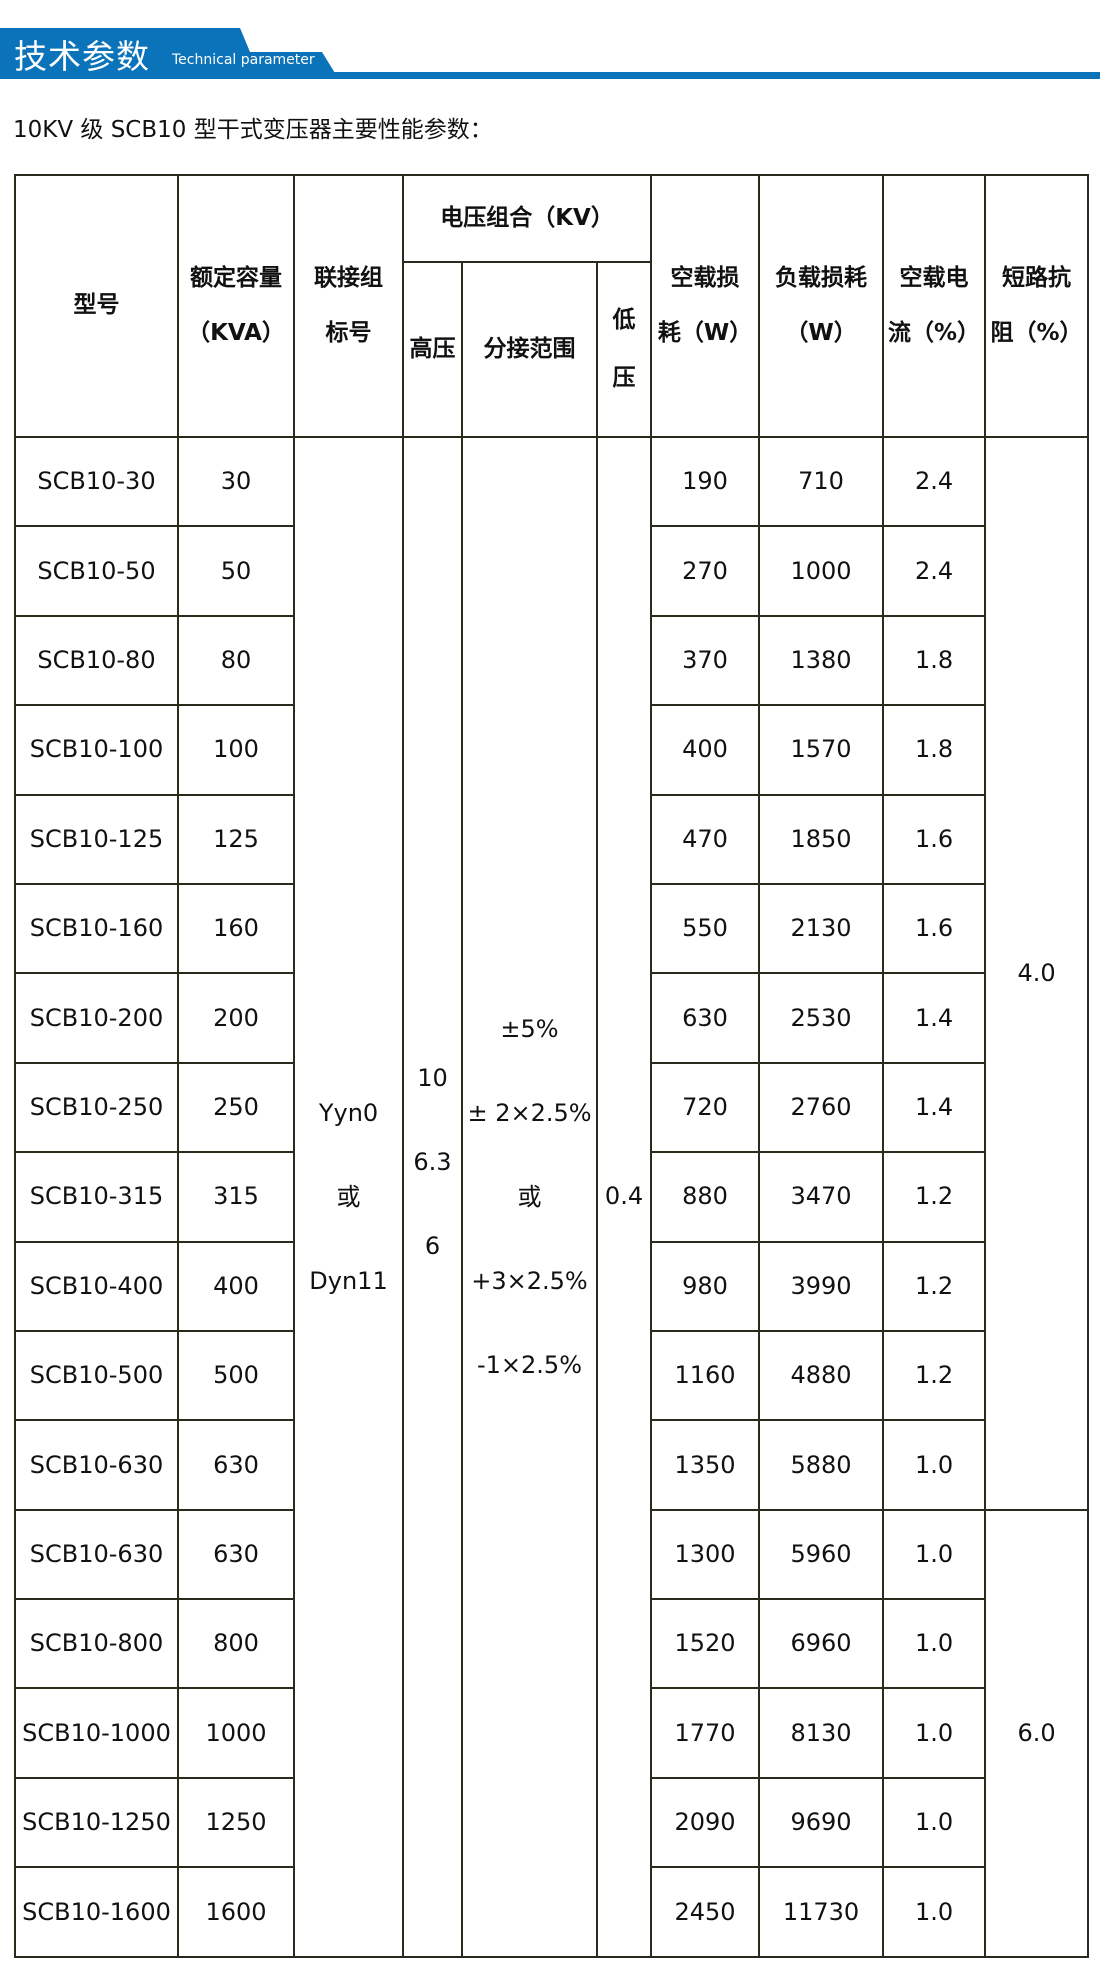 This screenshot has width=1100, height=1971. Describe the element at coordinates (551, 1018) in the screenshot. I see `table-row: SCB10-200 200 630 2530 1.4` at that location.